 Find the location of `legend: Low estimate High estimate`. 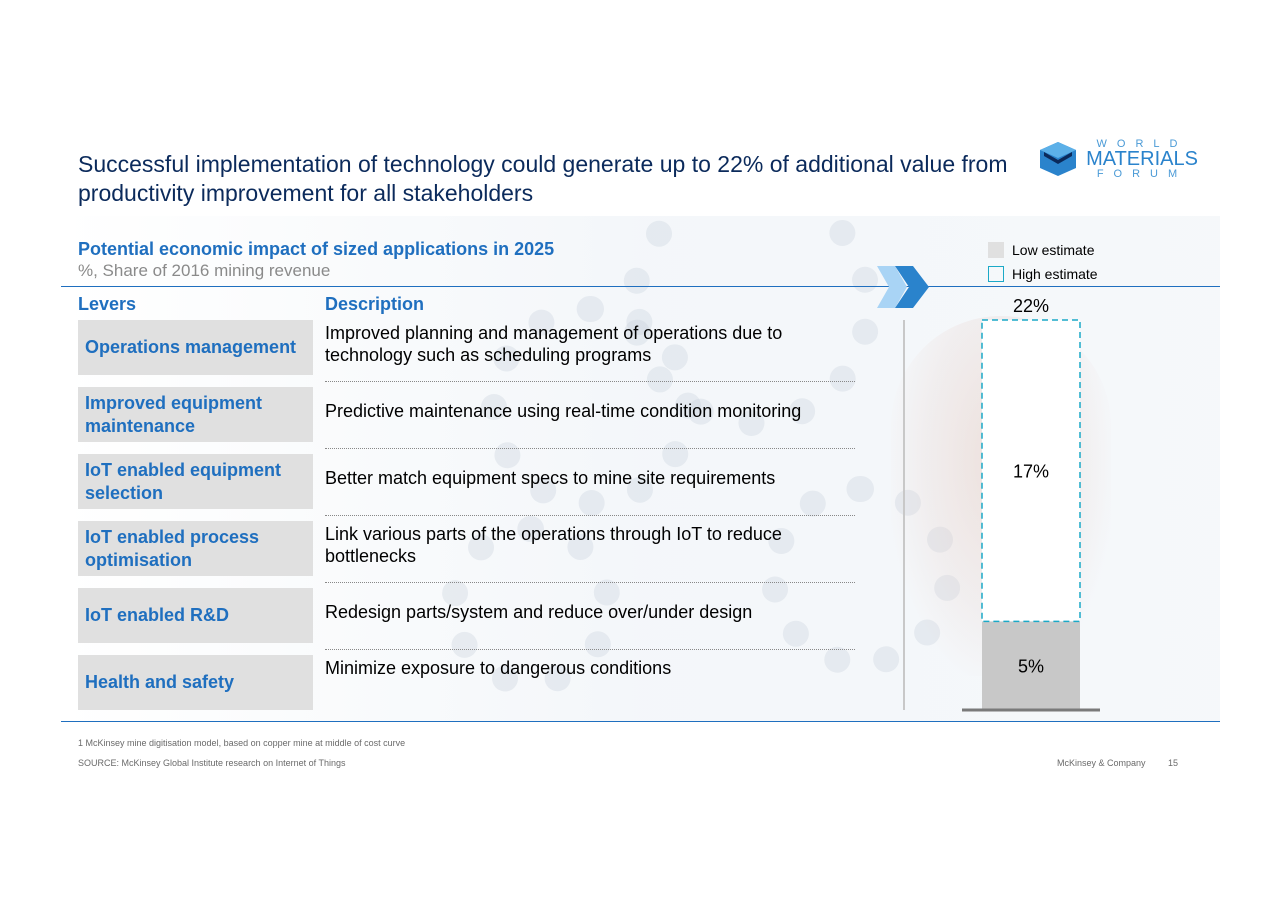

legend: Low estimate High estimate is located at coordinates (1043, 262).